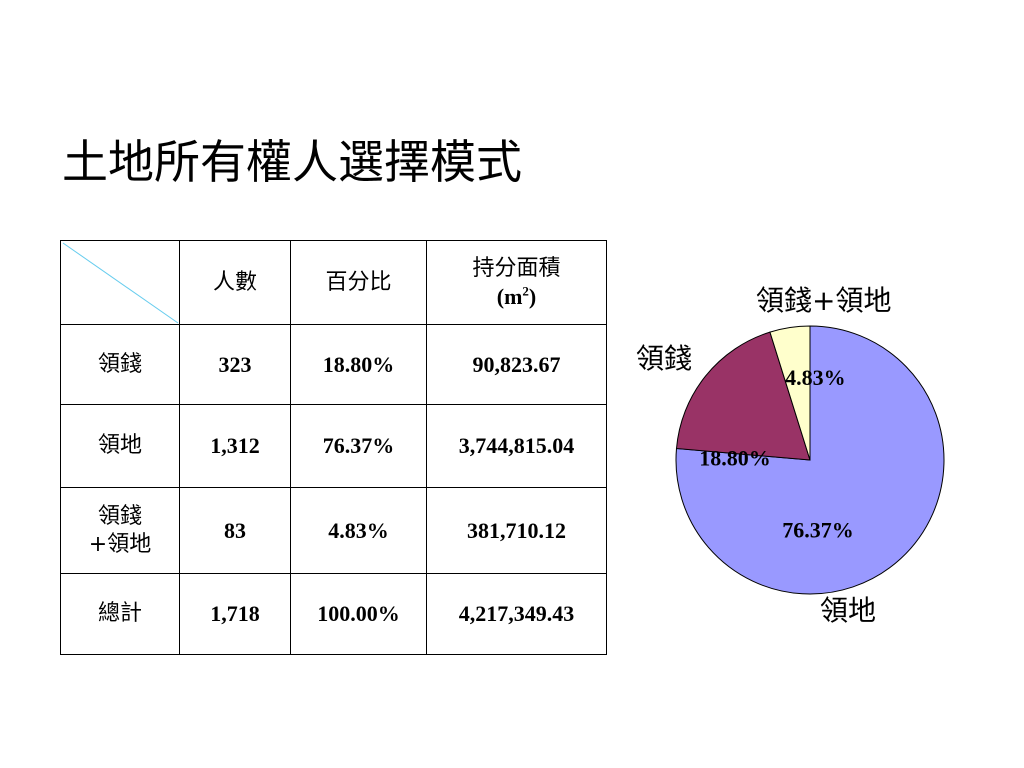 The height and width of the screenshot is (768, 1024). Describe the element at coordinates (815, 377) in the screenshot. I see `pie-percent-label: 4.83%` at that location.